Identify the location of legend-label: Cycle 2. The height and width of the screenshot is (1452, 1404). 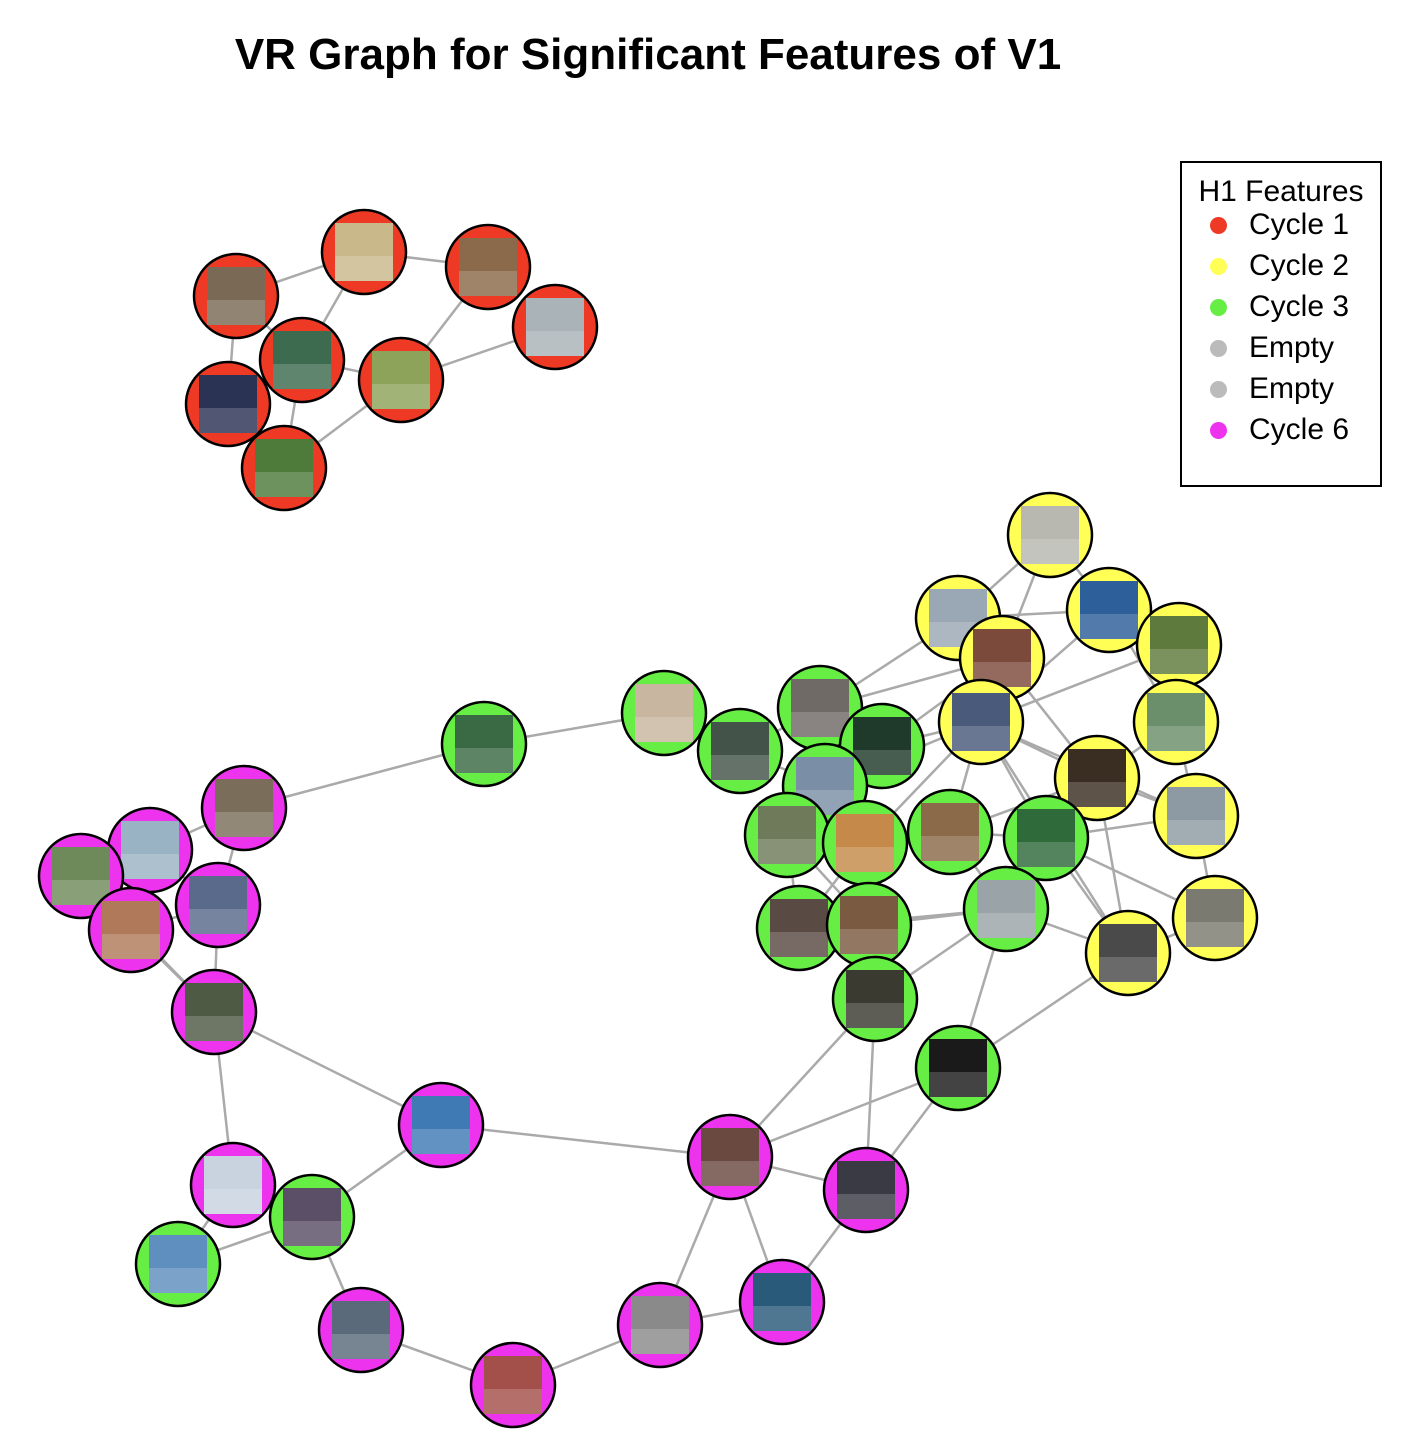
(1299, 265).